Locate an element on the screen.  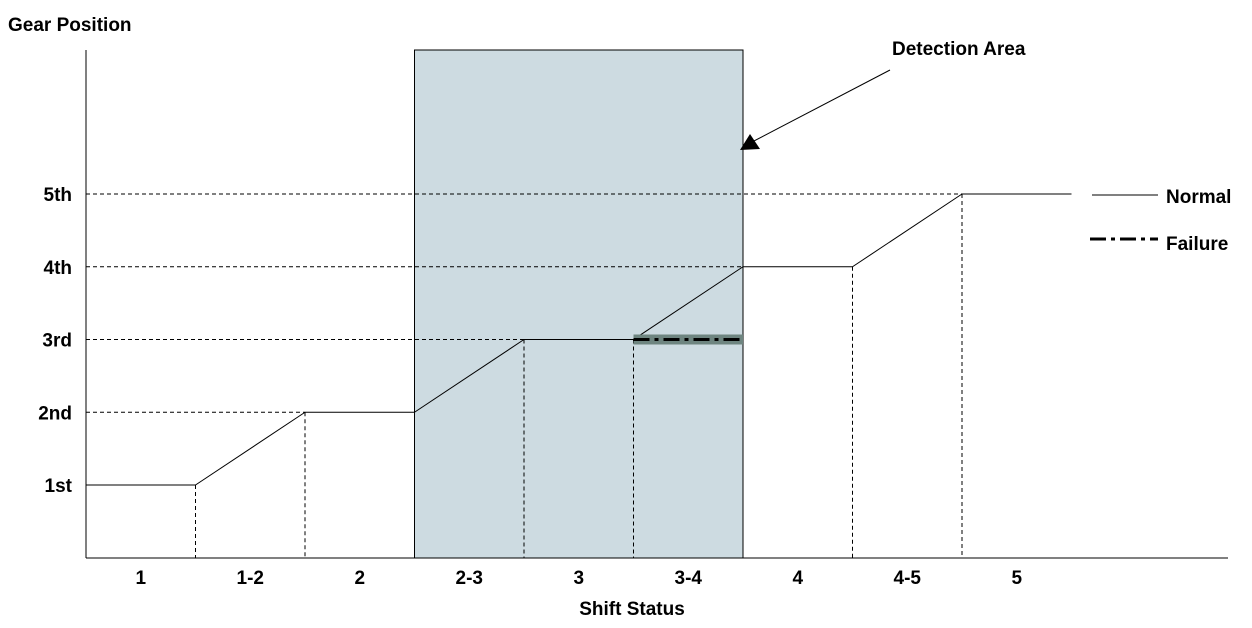
x-tick-label: 1 is located at coordinates (140, 578).